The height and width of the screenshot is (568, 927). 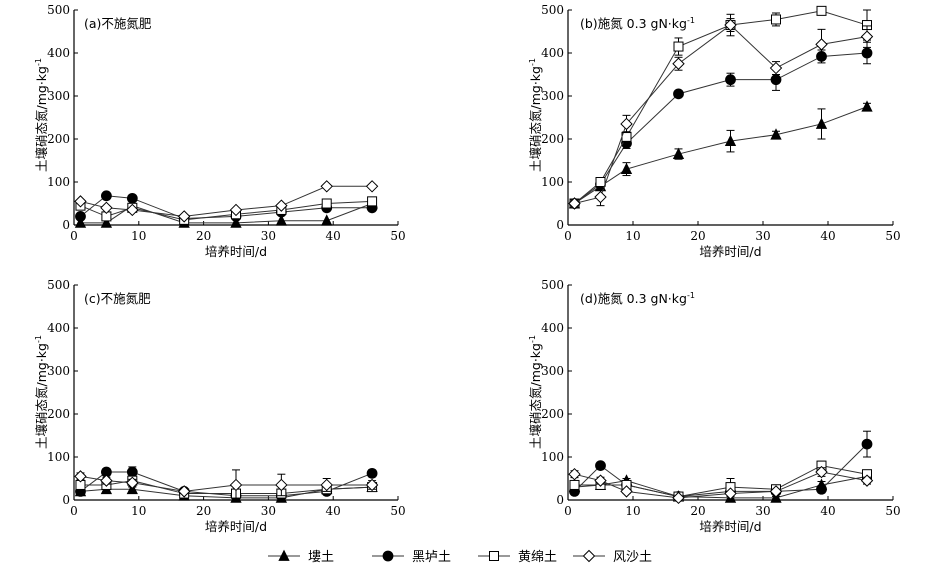 I want to click on x-tick-label: 0, so click(x=568, y=236).